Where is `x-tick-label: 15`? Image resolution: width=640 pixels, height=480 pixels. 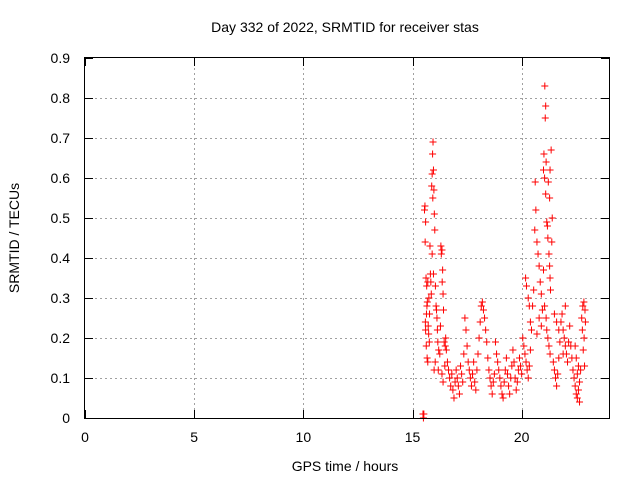 x-tick-label: 15 is located at coordinates (413, 437).